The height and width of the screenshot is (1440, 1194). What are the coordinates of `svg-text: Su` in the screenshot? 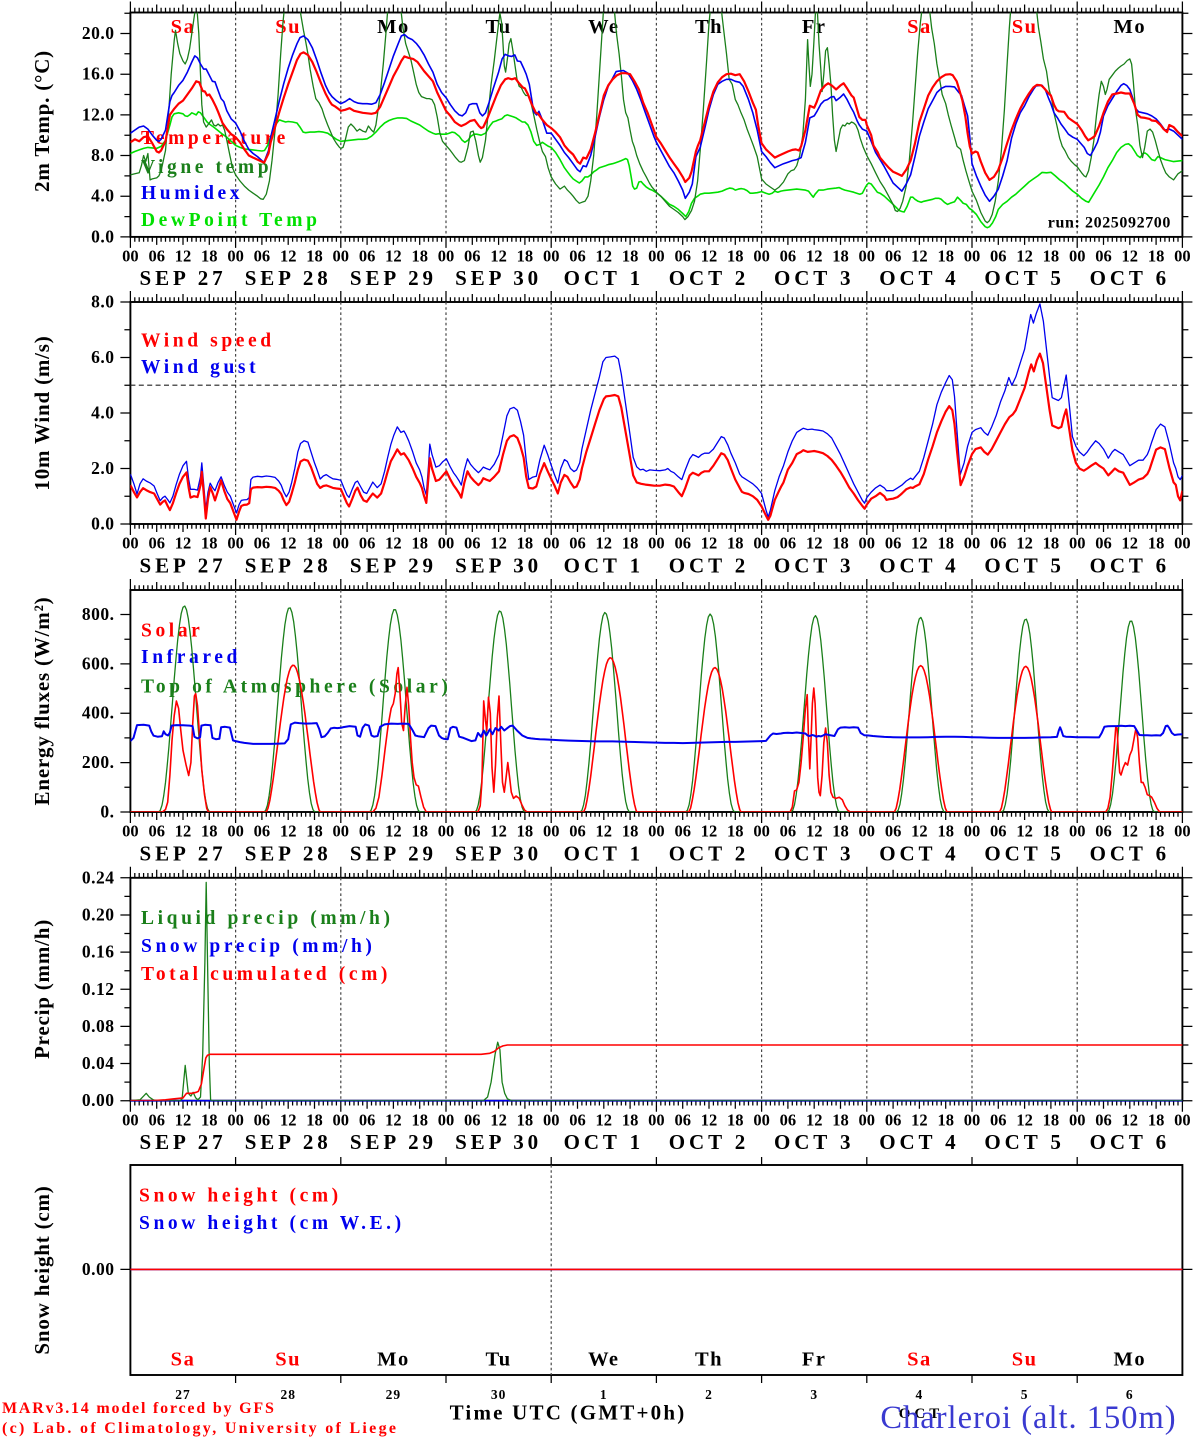 It's located at (1025, 27).